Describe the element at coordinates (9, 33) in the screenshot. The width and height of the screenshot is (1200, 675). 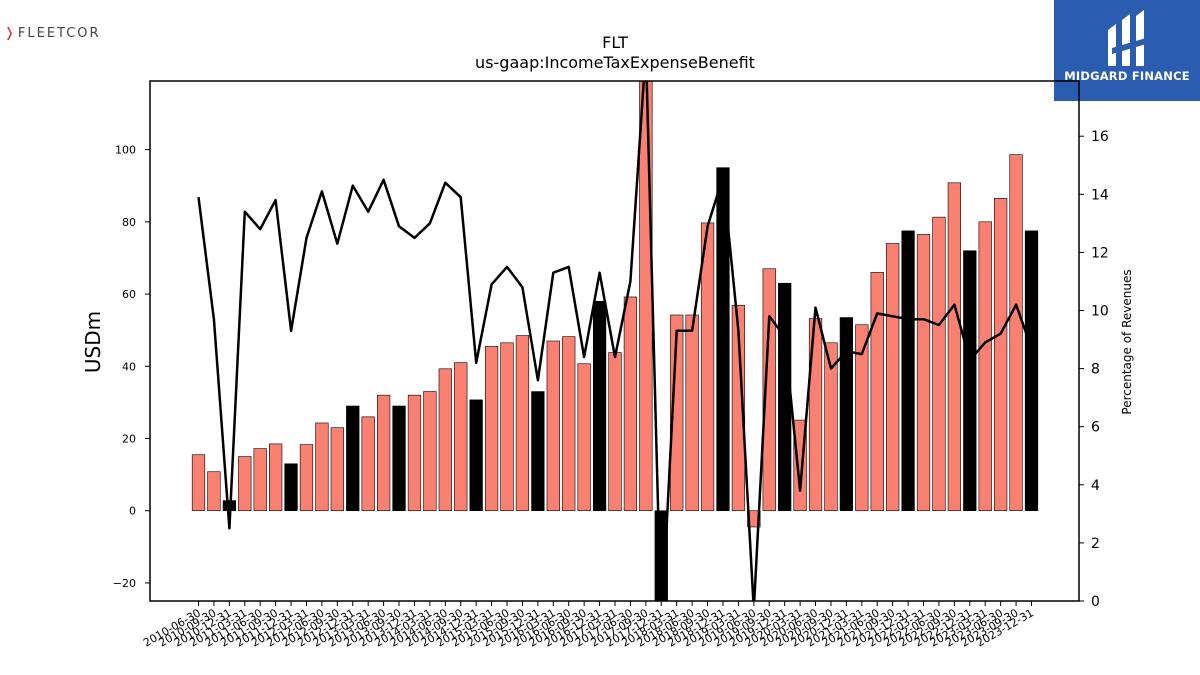
I see `fleetcor-mark-icon: ❭` at that location.